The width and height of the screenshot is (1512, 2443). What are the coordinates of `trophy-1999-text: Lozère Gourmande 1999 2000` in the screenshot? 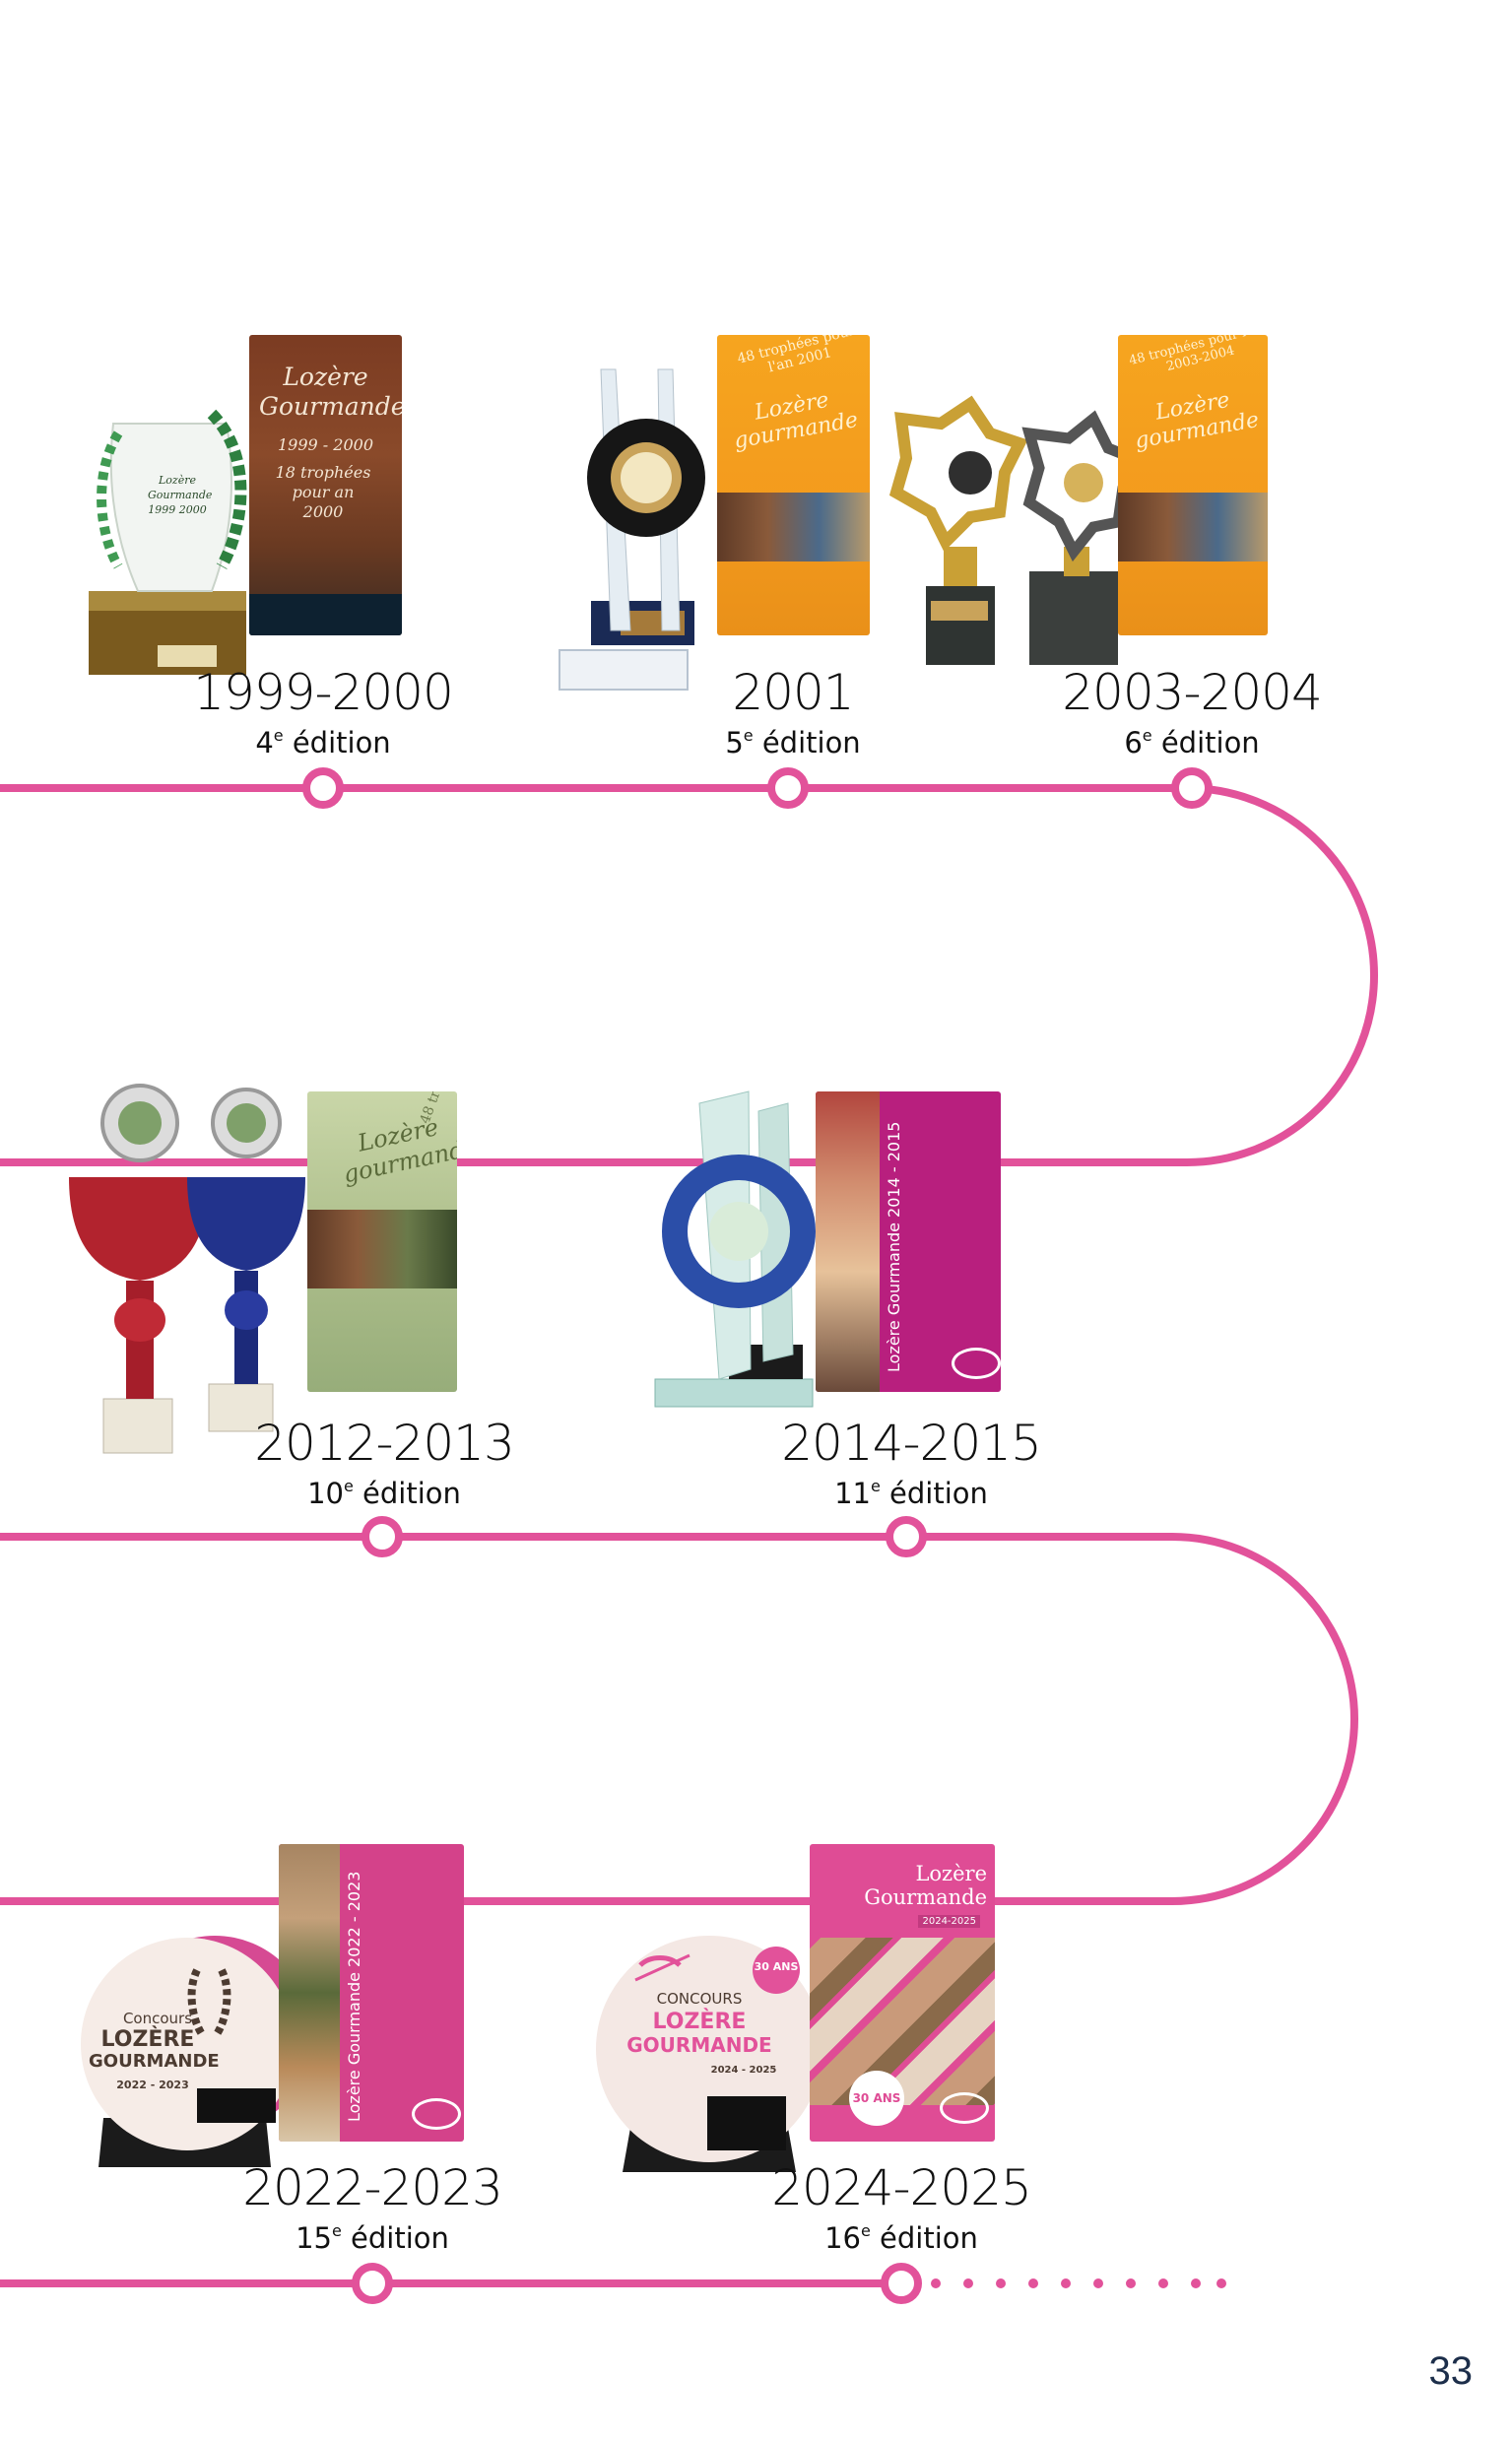 It's located at (180, 495).